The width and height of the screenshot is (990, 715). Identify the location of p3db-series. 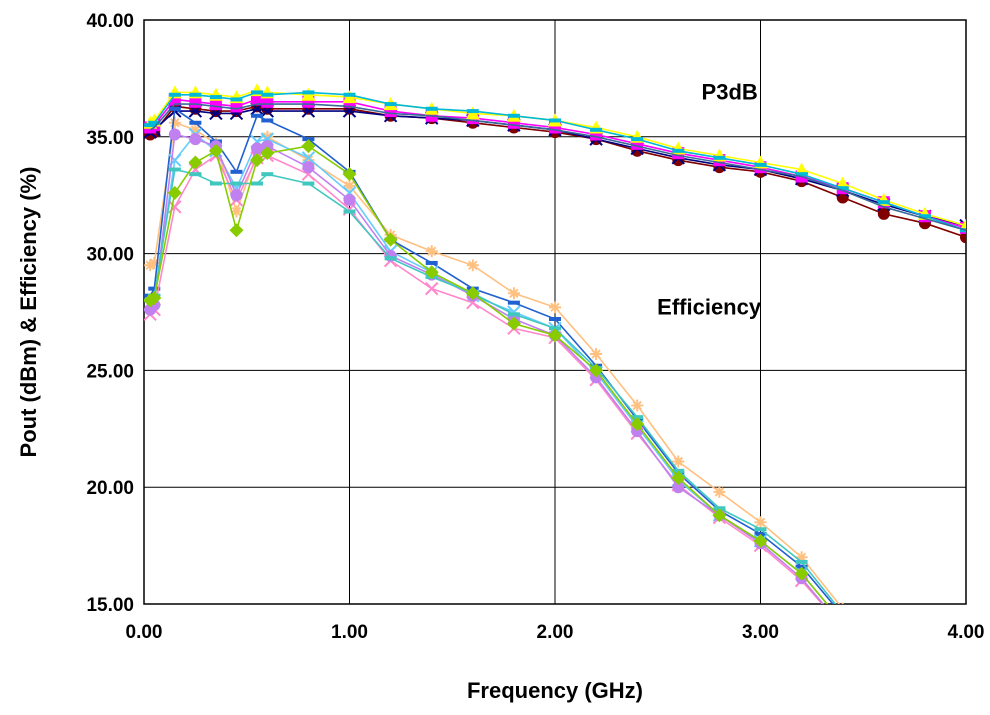
(557, 167).